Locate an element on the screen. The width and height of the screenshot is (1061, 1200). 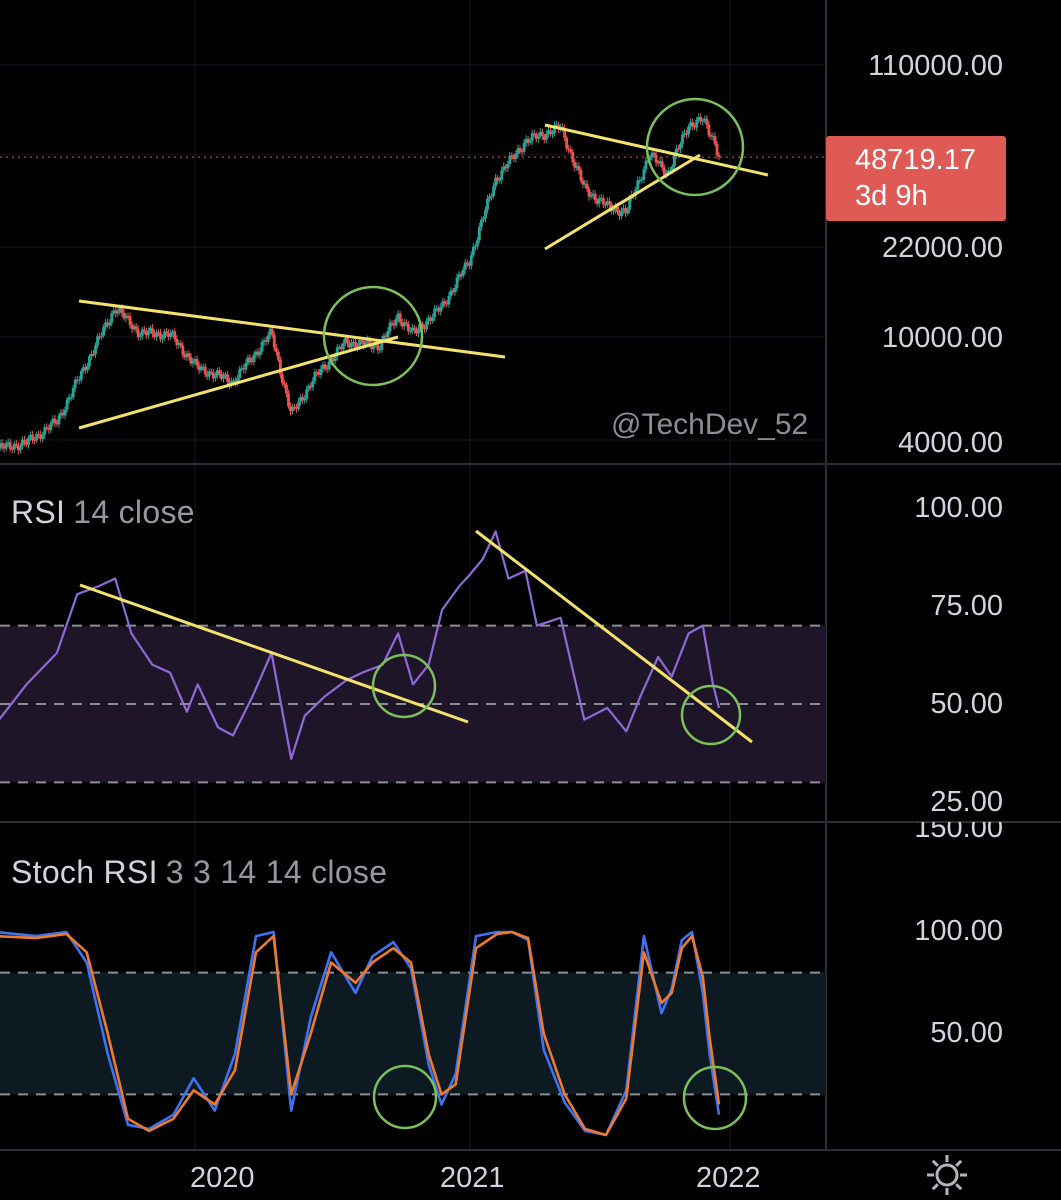
price-axis-label-22000: 22000.00 is located at coordinates (942, 248).